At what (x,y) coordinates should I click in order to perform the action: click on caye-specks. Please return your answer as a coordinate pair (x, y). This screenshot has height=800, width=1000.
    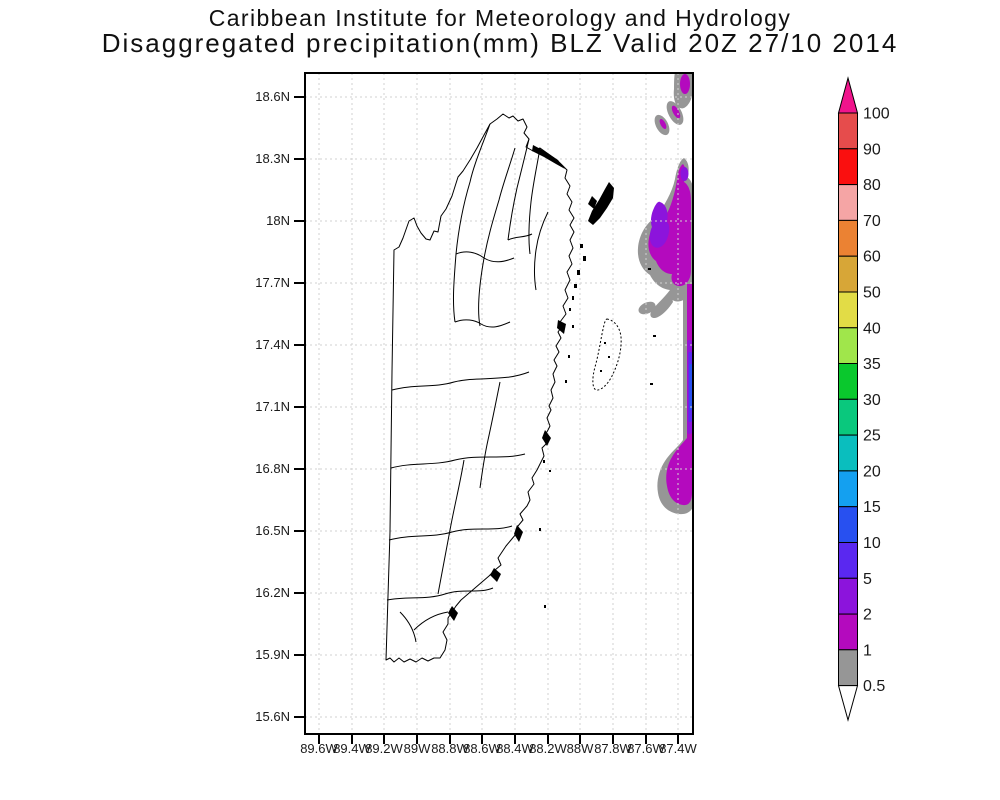
    Looking at the image, I should click on (597, 426).